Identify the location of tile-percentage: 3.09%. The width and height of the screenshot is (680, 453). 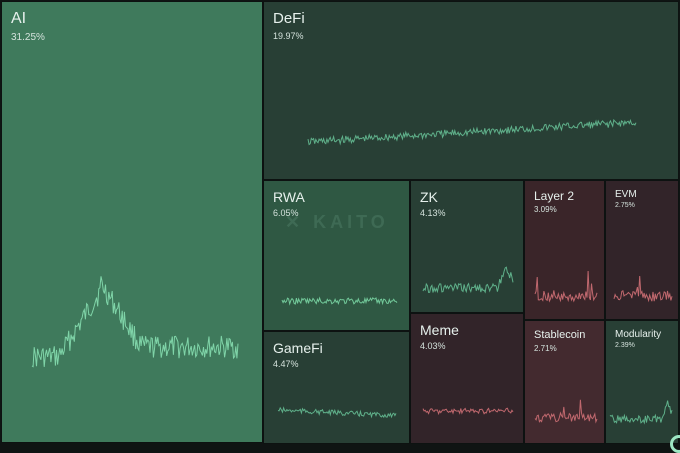
(545, 209).